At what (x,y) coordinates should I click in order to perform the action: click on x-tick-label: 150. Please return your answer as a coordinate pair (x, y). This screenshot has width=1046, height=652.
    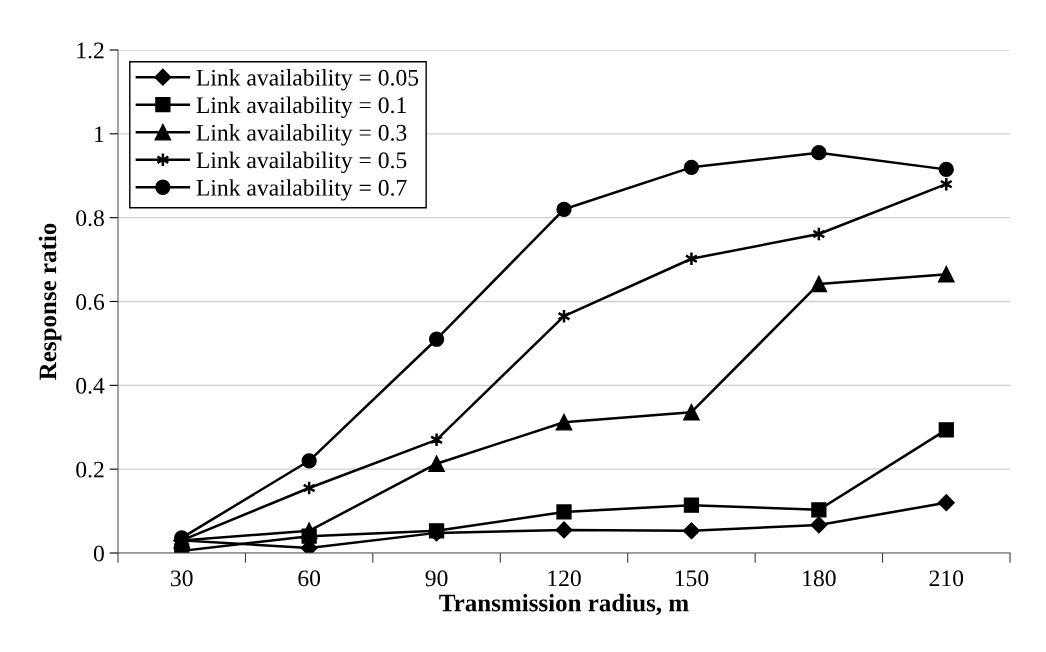
    Looking at the image, I should click on (692, 578).